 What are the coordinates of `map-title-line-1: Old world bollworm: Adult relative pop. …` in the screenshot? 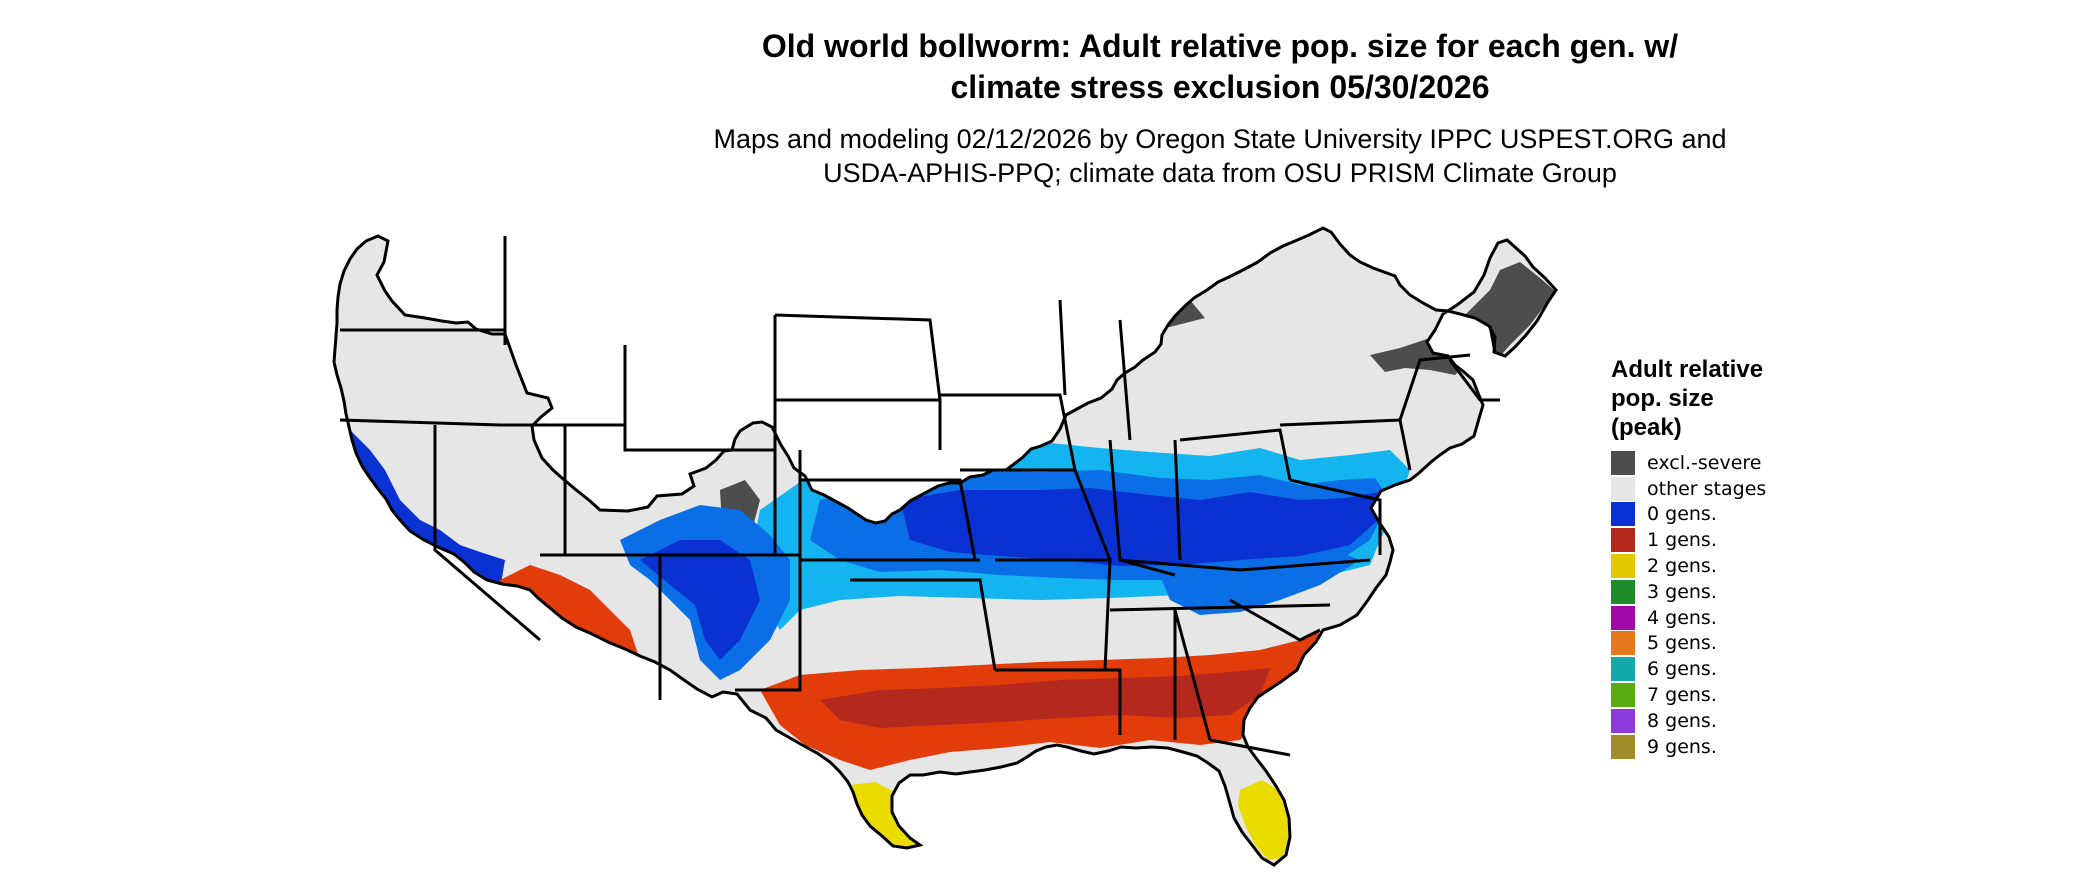 It's located at (1220, 46).